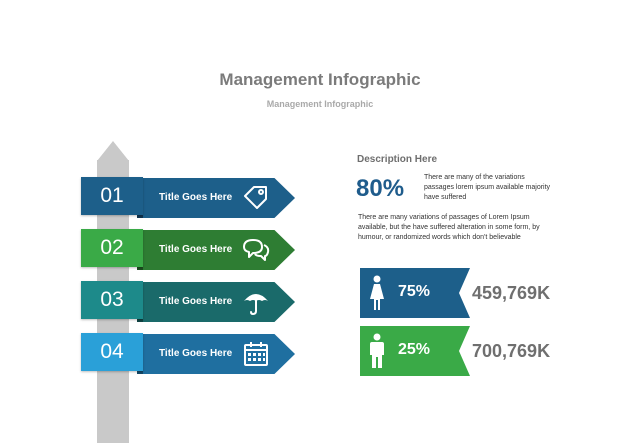 Image resolution: width=640 pixels, height=443 pixels. What do you see at coordinates (256, 354) in the screenshot?
I see `calendar-icon` at bounding box center [256, 354].